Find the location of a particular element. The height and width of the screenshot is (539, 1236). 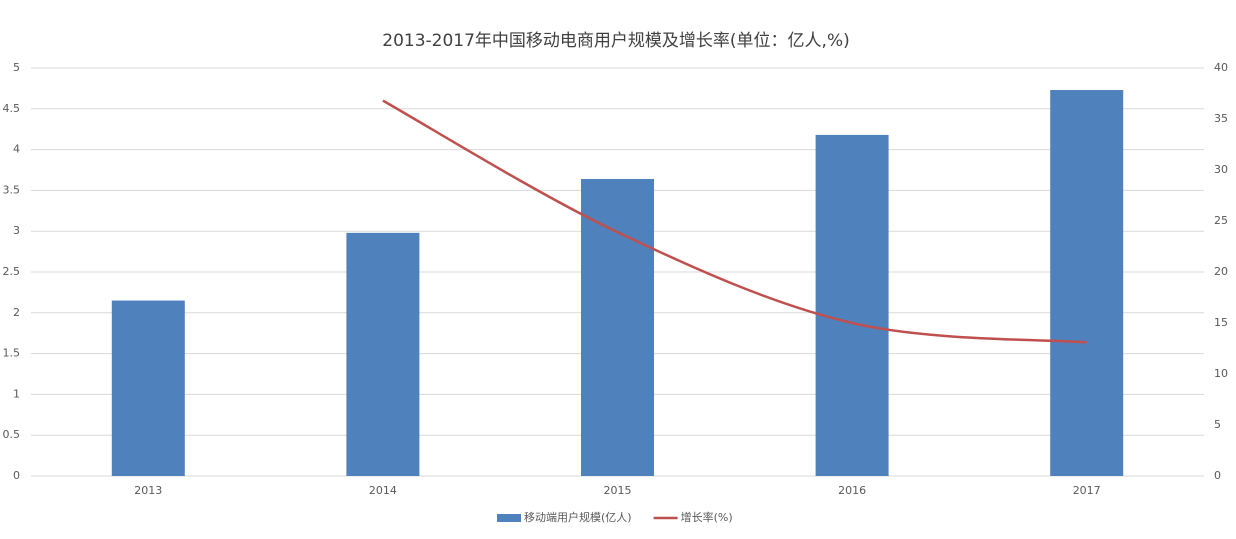

x-tick-label: 2013 is located at coordinates (148, 490).